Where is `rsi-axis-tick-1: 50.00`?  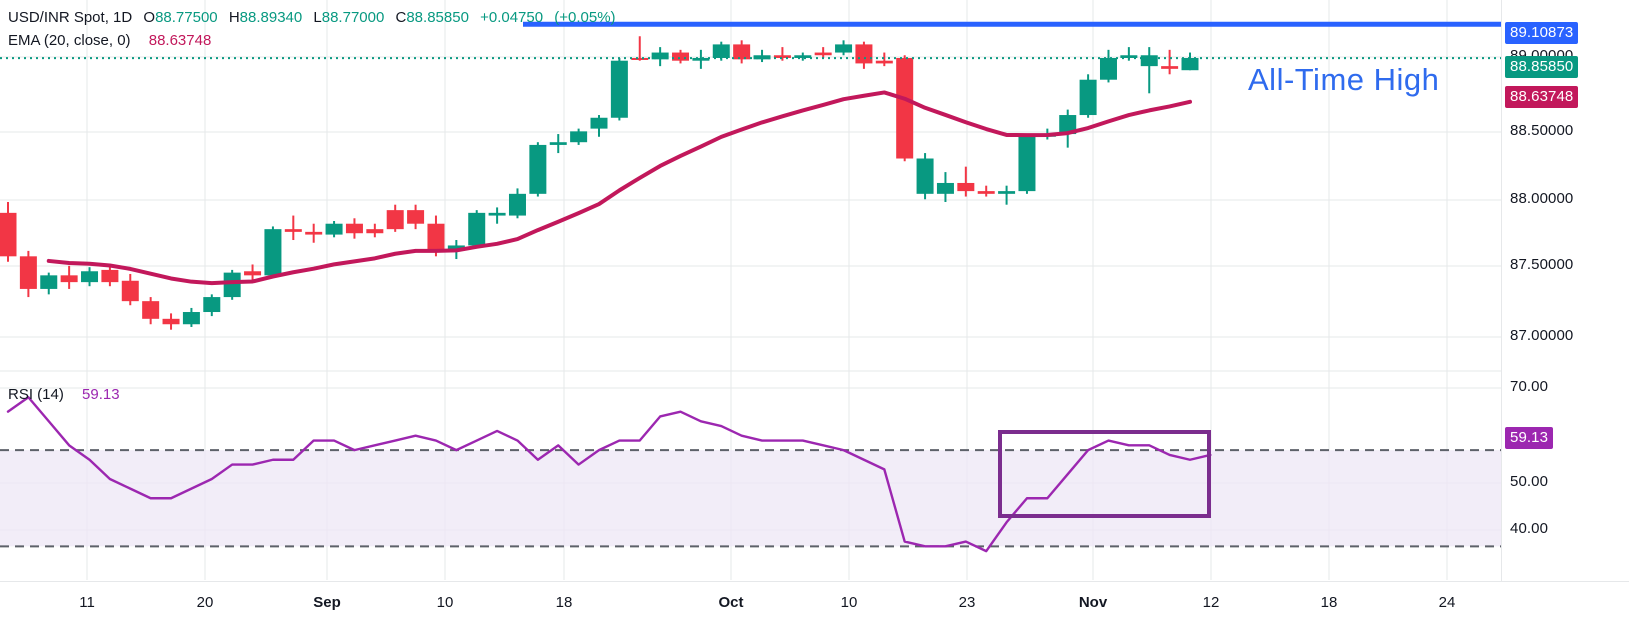
rsi-axis-tick-1: 50.00 is located at coordinates (1529, 481).